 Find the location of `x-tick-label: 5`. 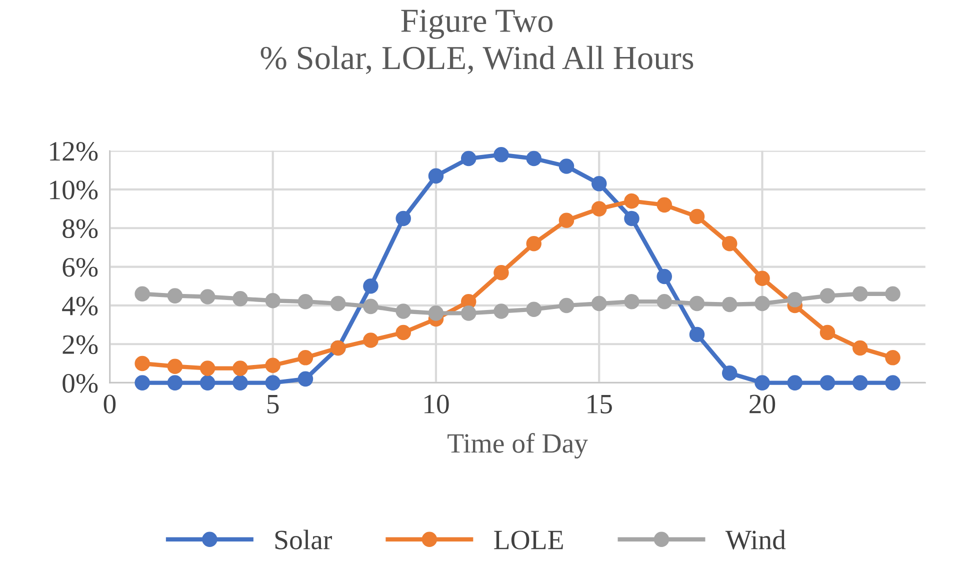

x-tick-label: 5 is located at coordinates (273, 404).